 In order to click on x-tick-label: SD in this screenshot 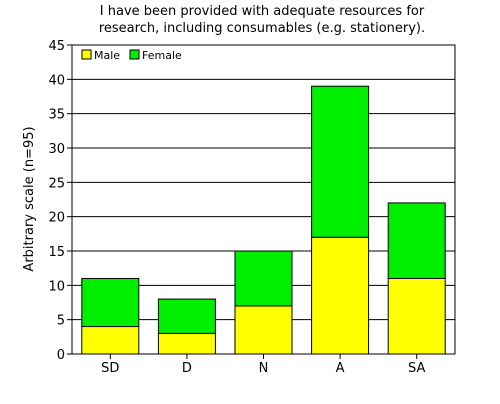, I will do `click(110, 368)`.